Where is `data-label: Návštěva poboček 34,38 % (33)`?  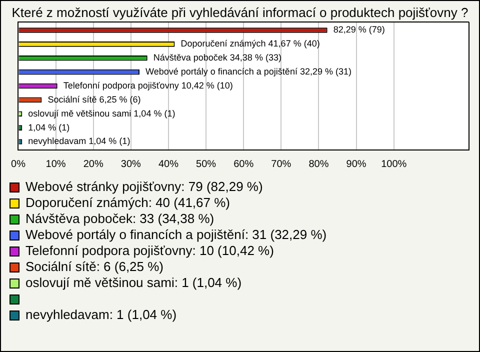 data-label: Návštěva poboček 34,38 % (33) is located at coordinates (217, 57).